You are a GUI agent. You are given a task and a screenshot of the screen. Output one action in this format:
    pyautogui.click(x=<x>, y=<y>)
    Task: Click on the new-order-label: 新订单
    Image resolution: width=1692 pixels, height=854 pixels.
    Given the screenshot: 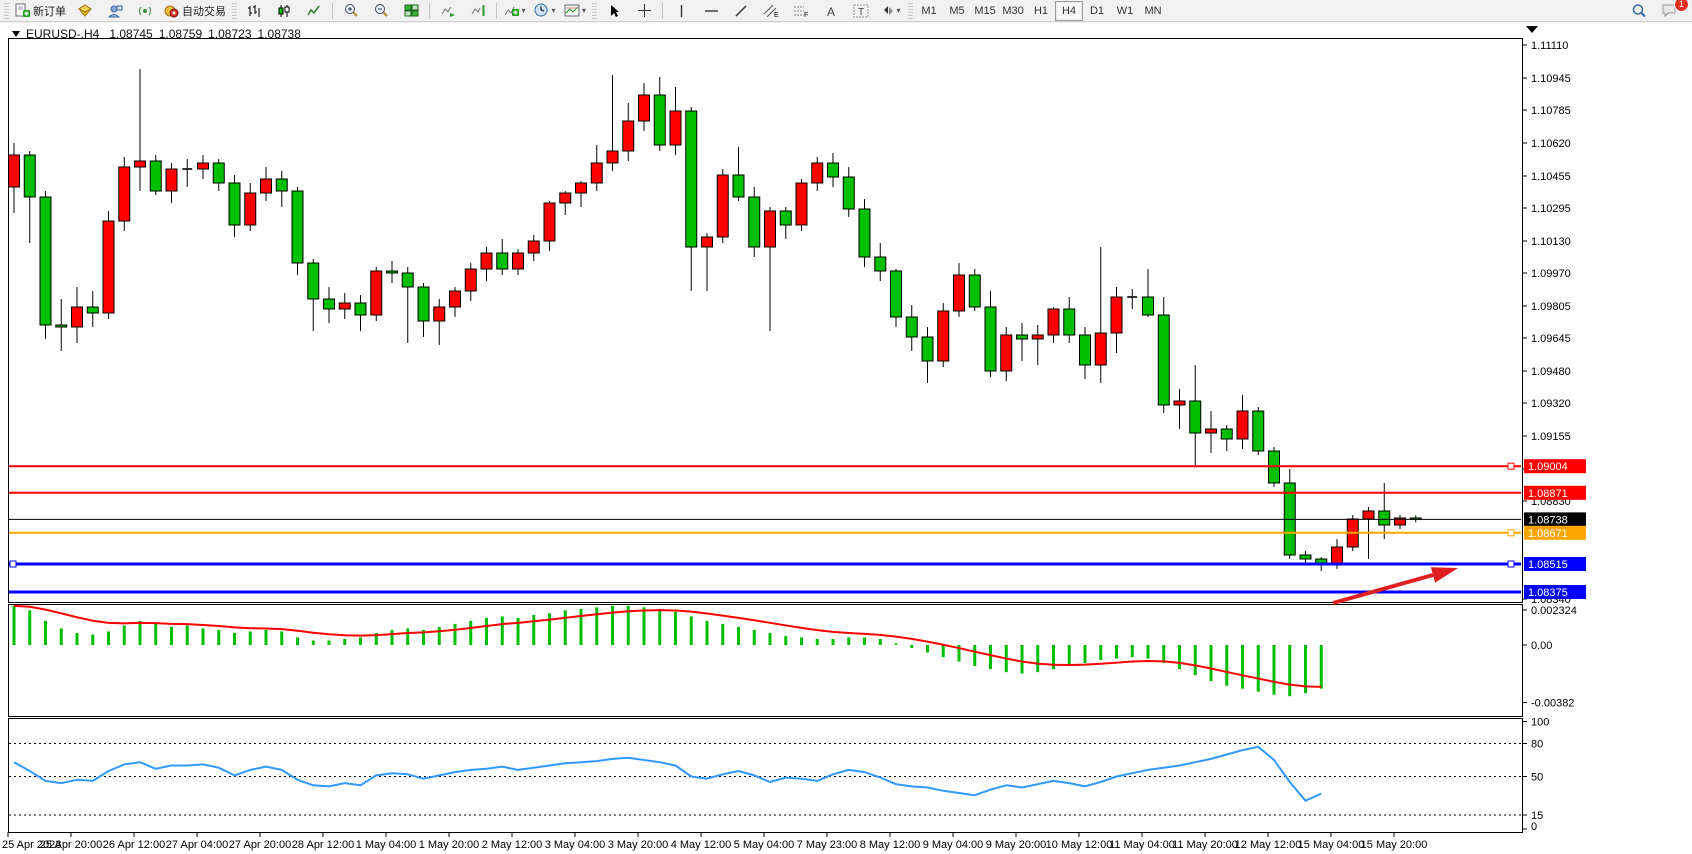 What is the action you would take?
    pyautogui.click(x=49, y=11)
    